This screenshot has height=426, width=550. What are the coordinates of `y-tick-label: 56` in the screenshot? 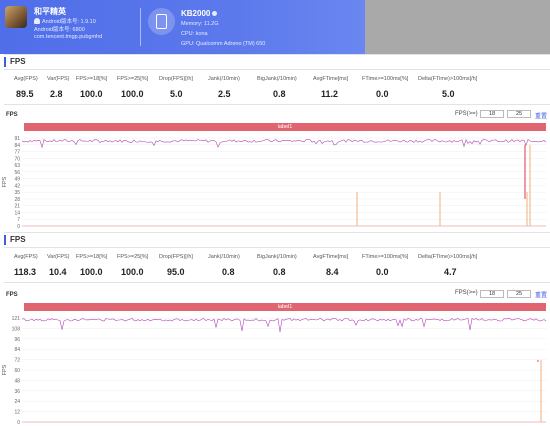 It's located at (17, 173).